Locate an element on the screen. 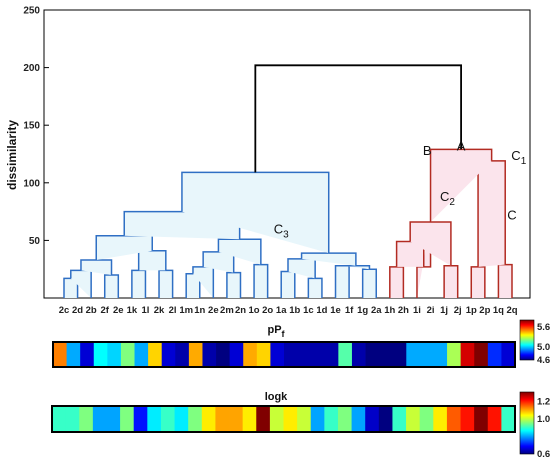  cluster-label: A is located at coordinates (461, 146).